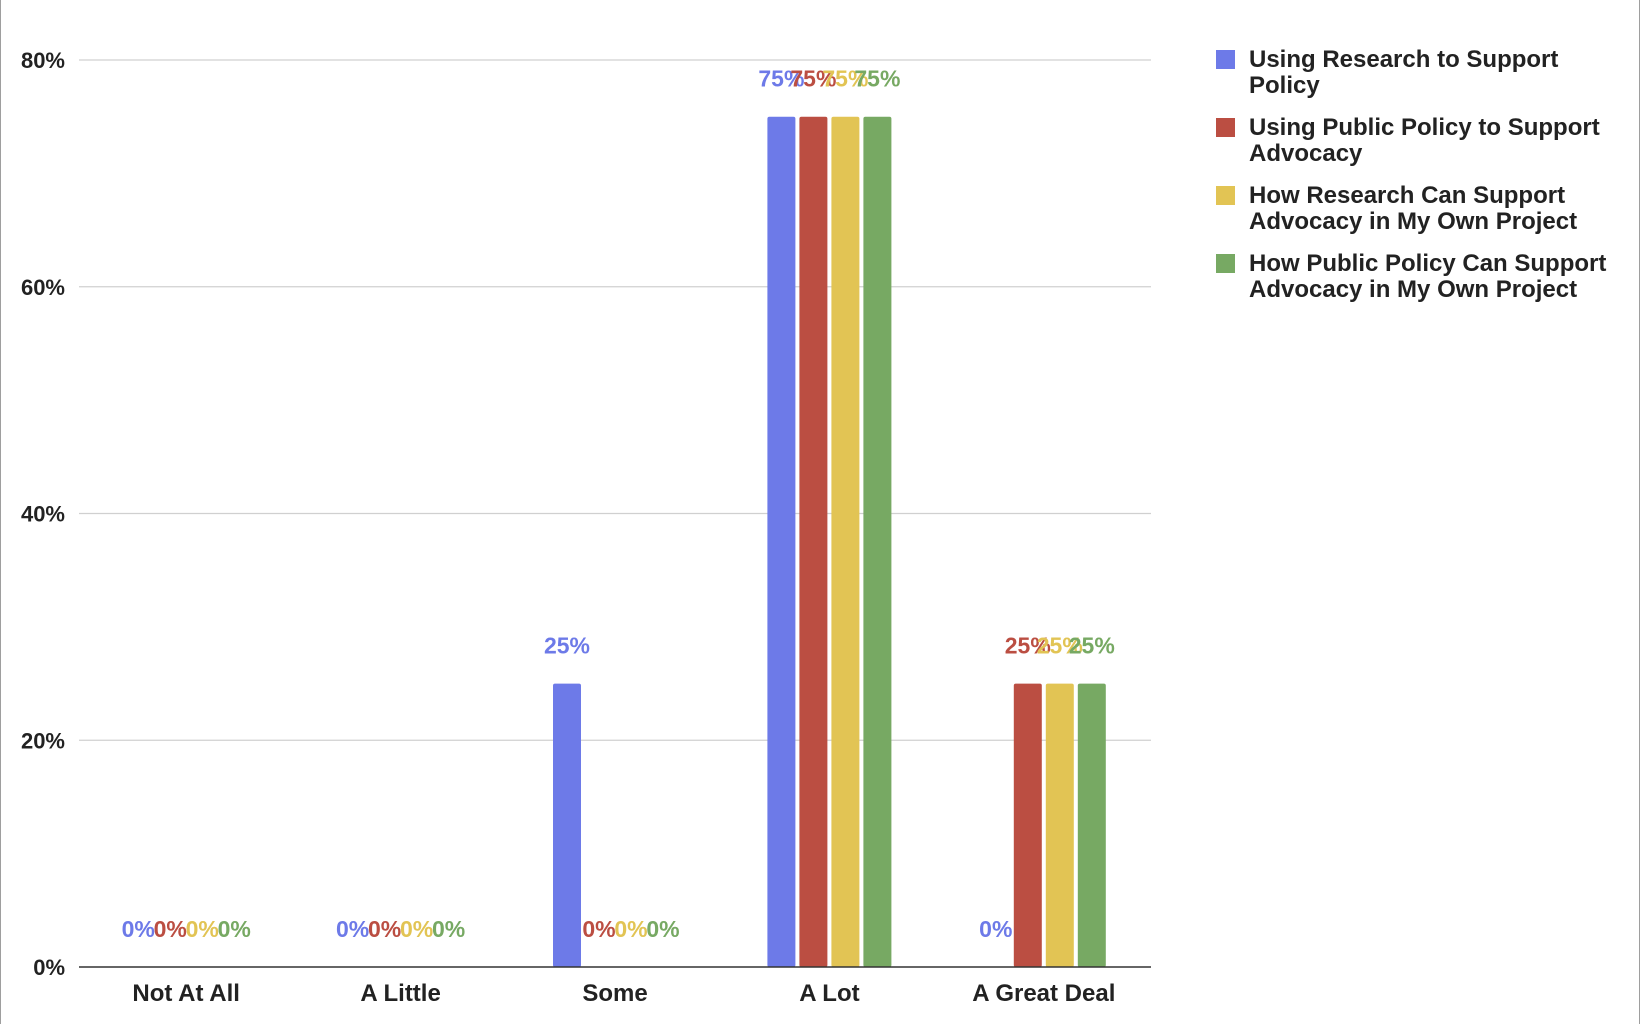 This screenshot has width=1640, height=1024. What do you see at coordinates (138, 929) in the screenshot?
I see `data-label-not-at-all-using-research-to-support-policy: 0%` at bounding box center [138, 929].